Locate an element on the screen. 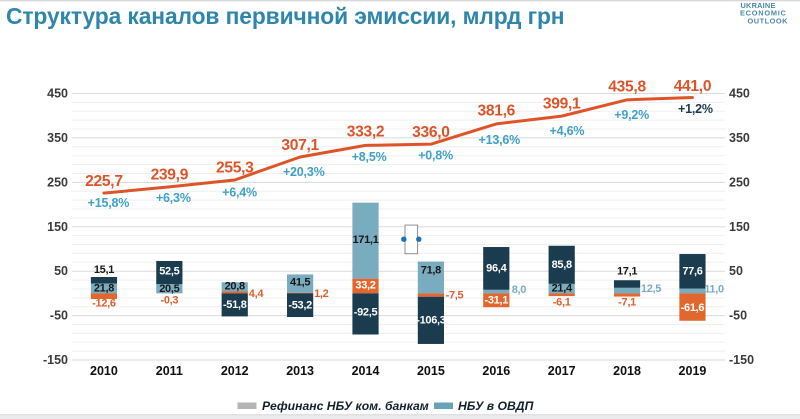 The image size is (800, 419). svg-text: -61,6 is located at coordinates (693, 308).